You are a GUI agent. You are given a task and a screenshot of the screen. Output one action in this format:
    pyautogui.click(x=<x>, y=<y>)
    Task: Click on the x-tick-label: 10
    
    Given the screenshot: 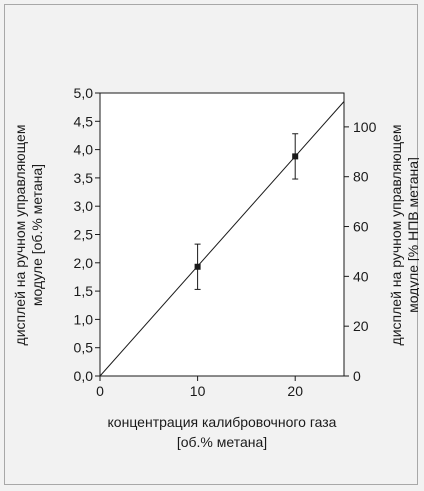 What is the action you would take?
    pyautogui.click(x=198, y=391)
    